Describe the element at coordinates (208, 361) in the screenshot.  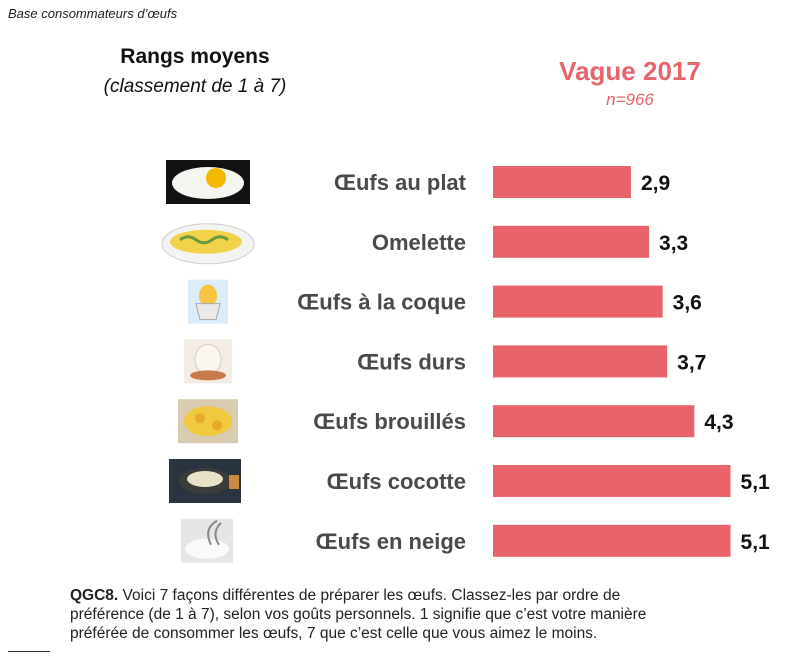
I see `hard-boiled-egg-icon` at that location.